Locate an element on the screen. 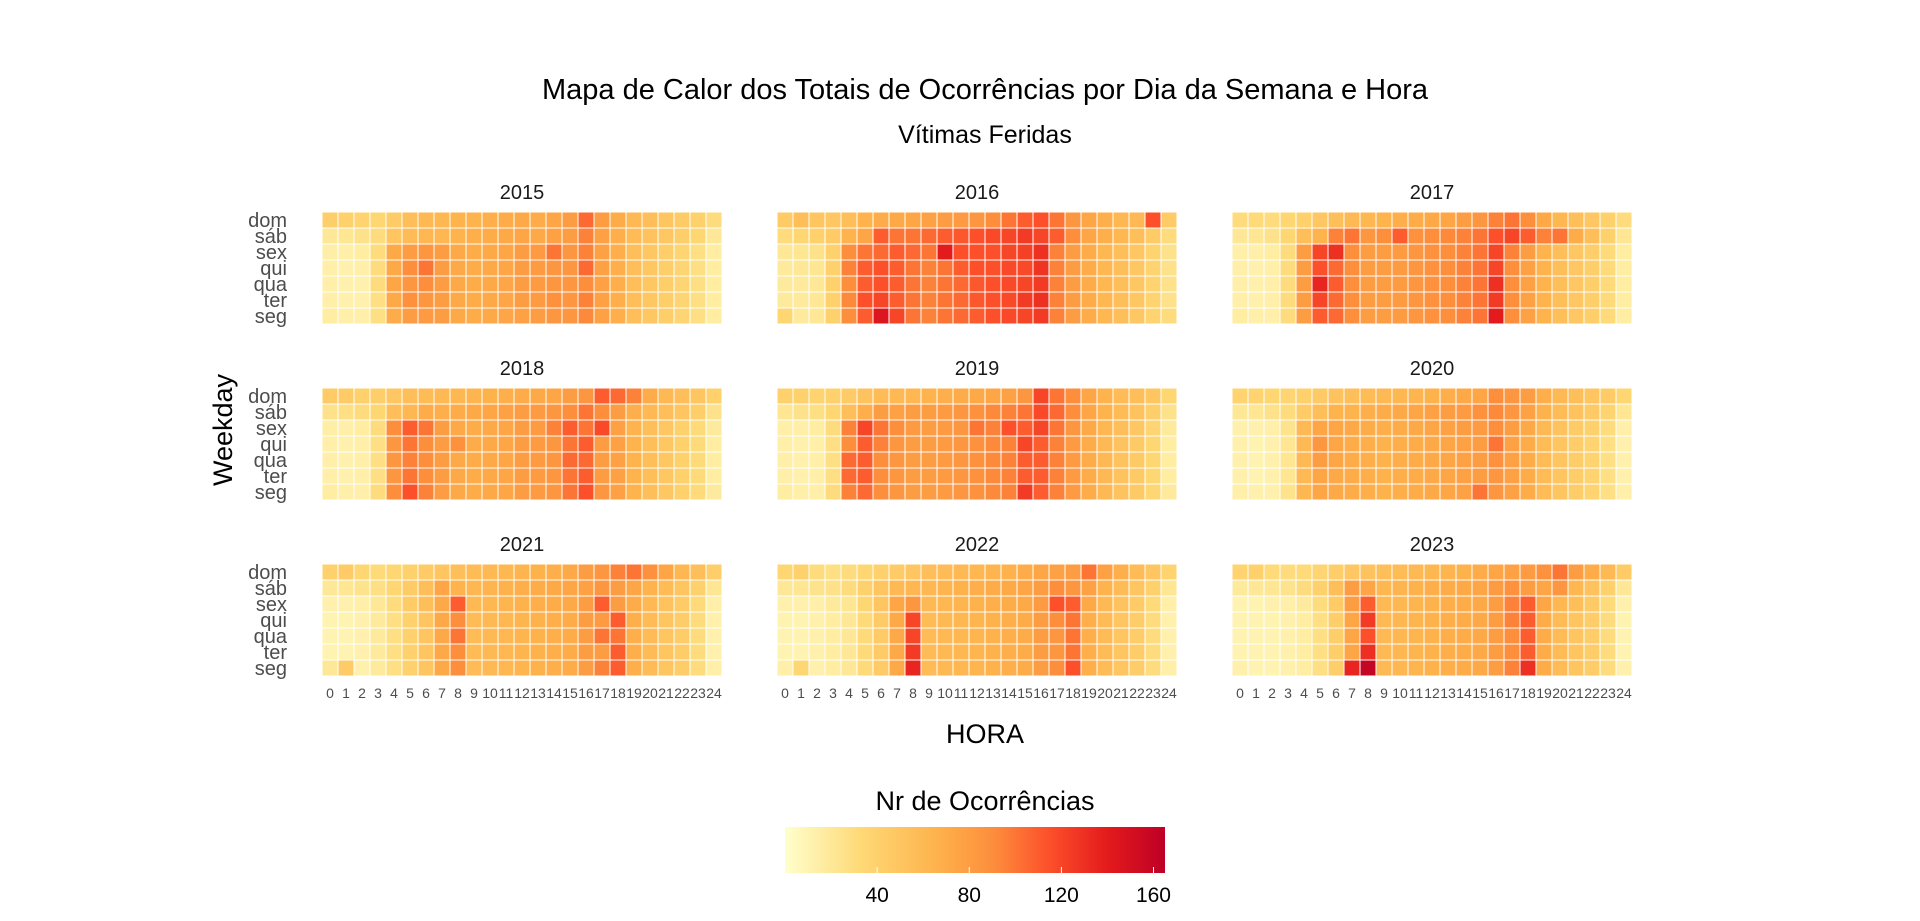 Image resolution: width=1920 pixels, height=921 pixels. x-tick-label: 6 is located at coordinates (426, 693).